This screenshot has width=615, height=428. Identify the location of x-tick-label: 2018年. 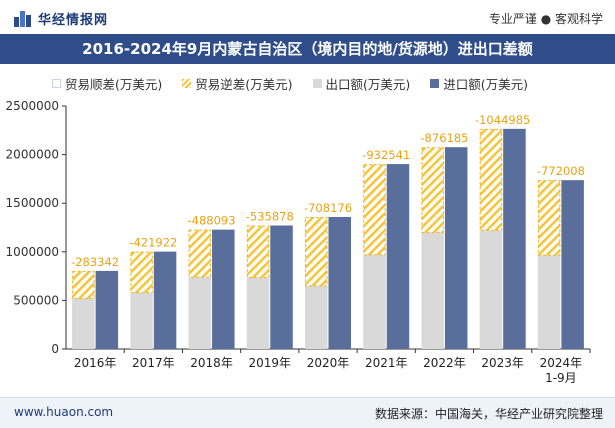
(211, 363).